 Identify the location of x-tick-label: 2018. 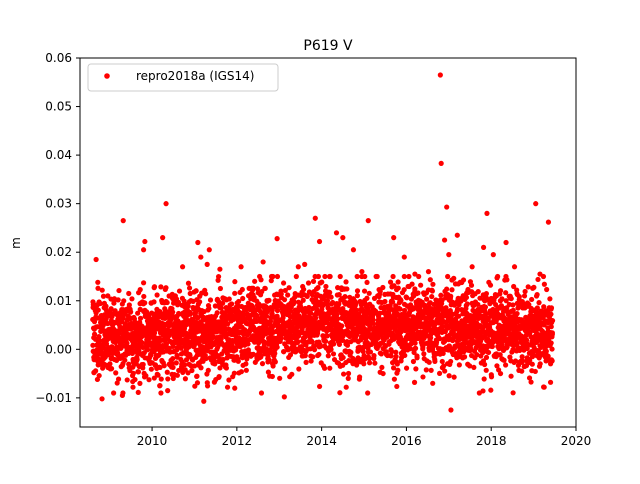
(491, 441).